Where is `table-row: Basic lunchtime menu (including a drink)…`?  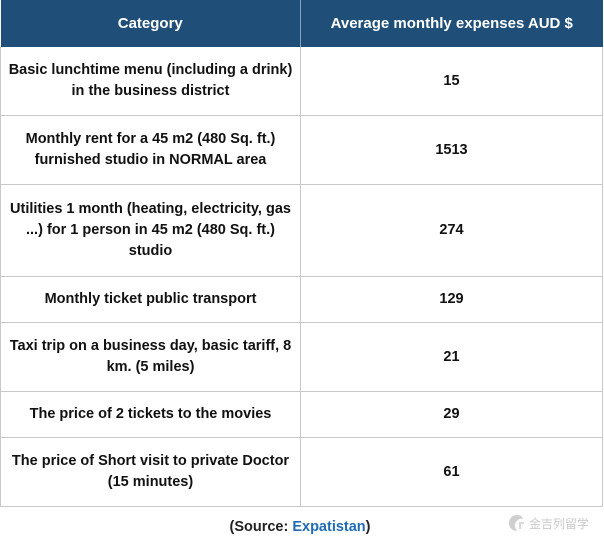
table-row: Basic lunchtime menu (including a drink)… is located at coordinates (301, 81).